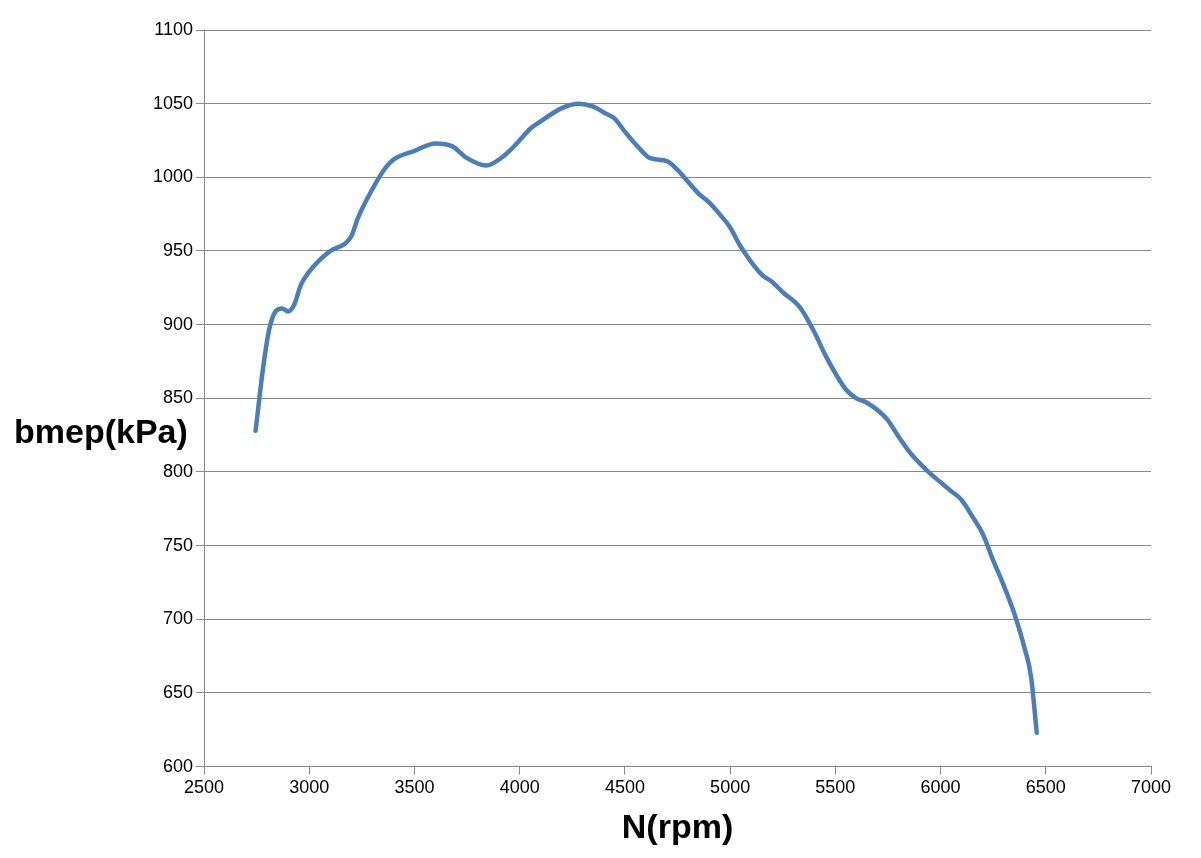 The image size is (1201, 858). What do you see at coordinates (730, 787) in the screenshot?
I see `x-tick-label: 5000` at bounding box center [730, 787].